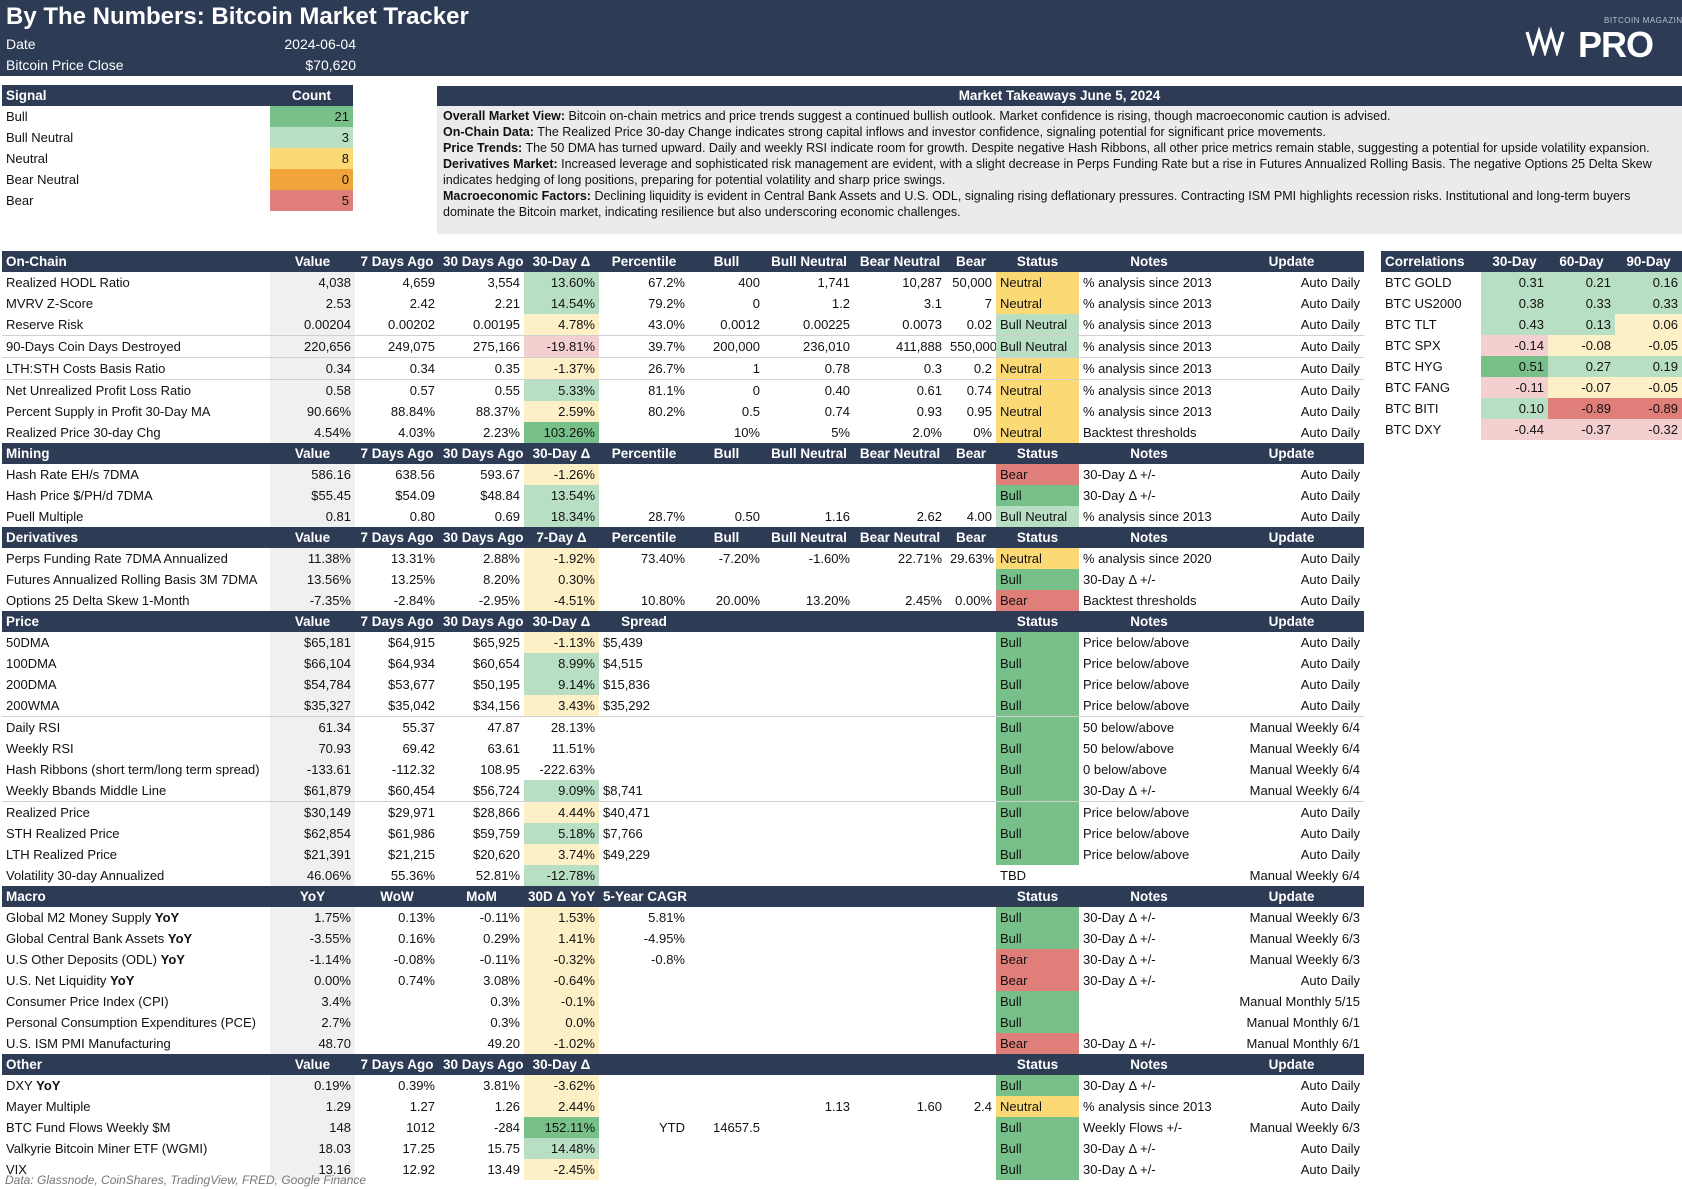  Describe the element at coordinates (837, 516) in the screenshot. I see `bull-neutral-threshold: 1.16` at that location.